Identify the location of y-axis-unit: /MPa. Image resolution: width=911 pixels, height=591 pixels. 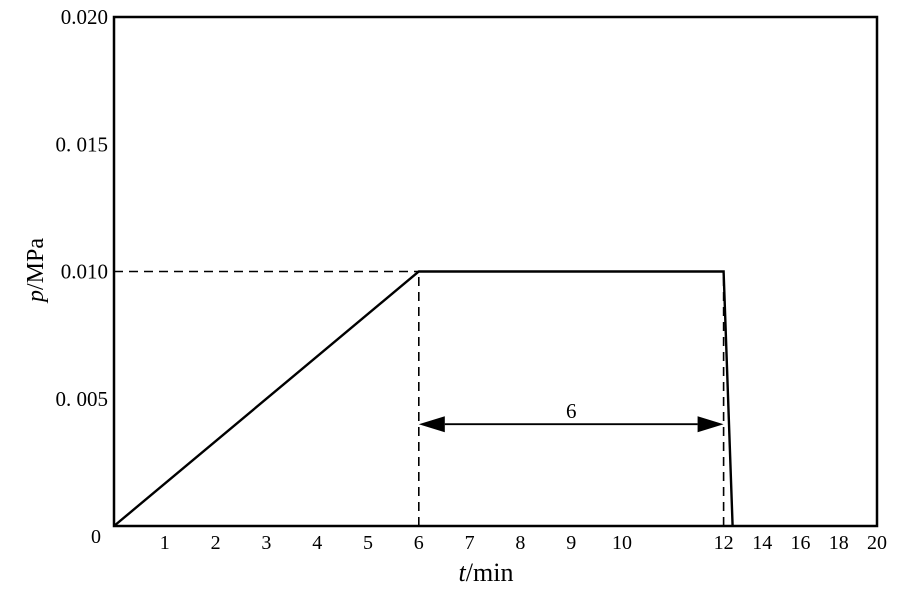
(36, 264).